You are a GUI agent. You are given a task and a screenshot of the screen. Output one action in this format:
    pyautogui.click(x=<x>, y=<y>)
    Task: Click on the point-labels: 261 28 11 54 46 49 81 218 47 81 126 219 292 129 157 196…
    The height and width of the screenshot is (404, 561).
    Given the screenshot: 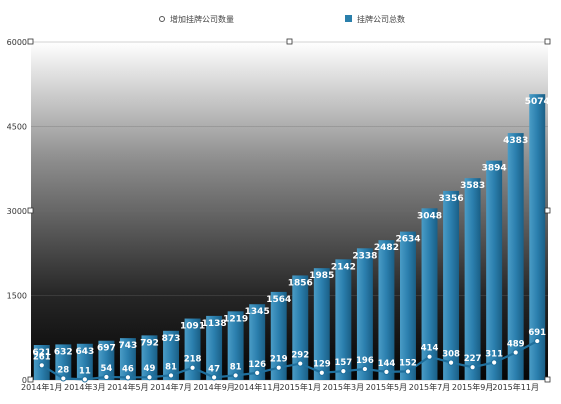 What is the action you would take?
    pyautogui.click(x=289, y=352)
    